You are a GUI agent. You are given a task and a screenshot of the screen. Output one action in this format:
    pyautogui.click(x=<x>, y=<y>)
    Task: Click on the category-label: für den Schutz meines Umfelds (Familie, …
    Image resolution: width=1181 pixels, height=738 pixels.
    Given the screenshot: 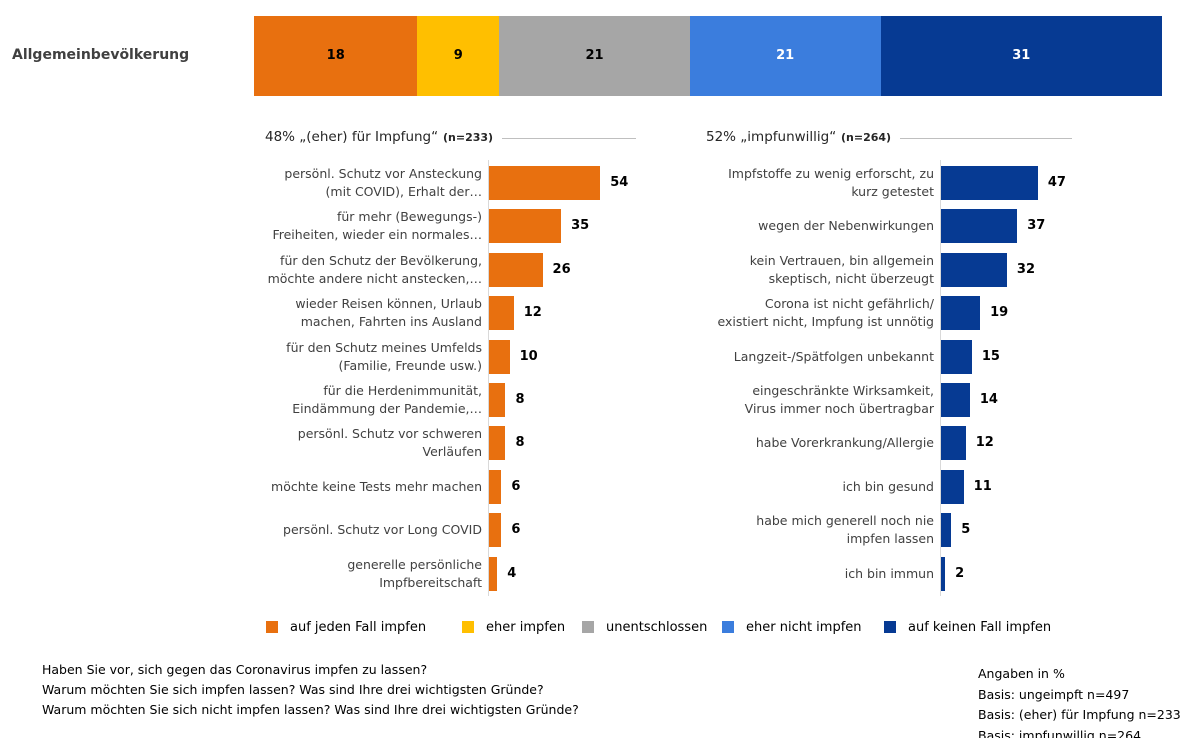 What is the action you would take?
    pyautogui.click(x=384, y=356)
    